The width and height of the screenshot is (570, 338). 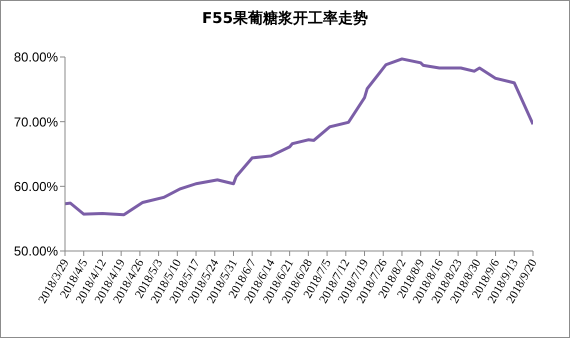 I want to click on y-tick-label: 80.00%, so click(x=36, y=57).